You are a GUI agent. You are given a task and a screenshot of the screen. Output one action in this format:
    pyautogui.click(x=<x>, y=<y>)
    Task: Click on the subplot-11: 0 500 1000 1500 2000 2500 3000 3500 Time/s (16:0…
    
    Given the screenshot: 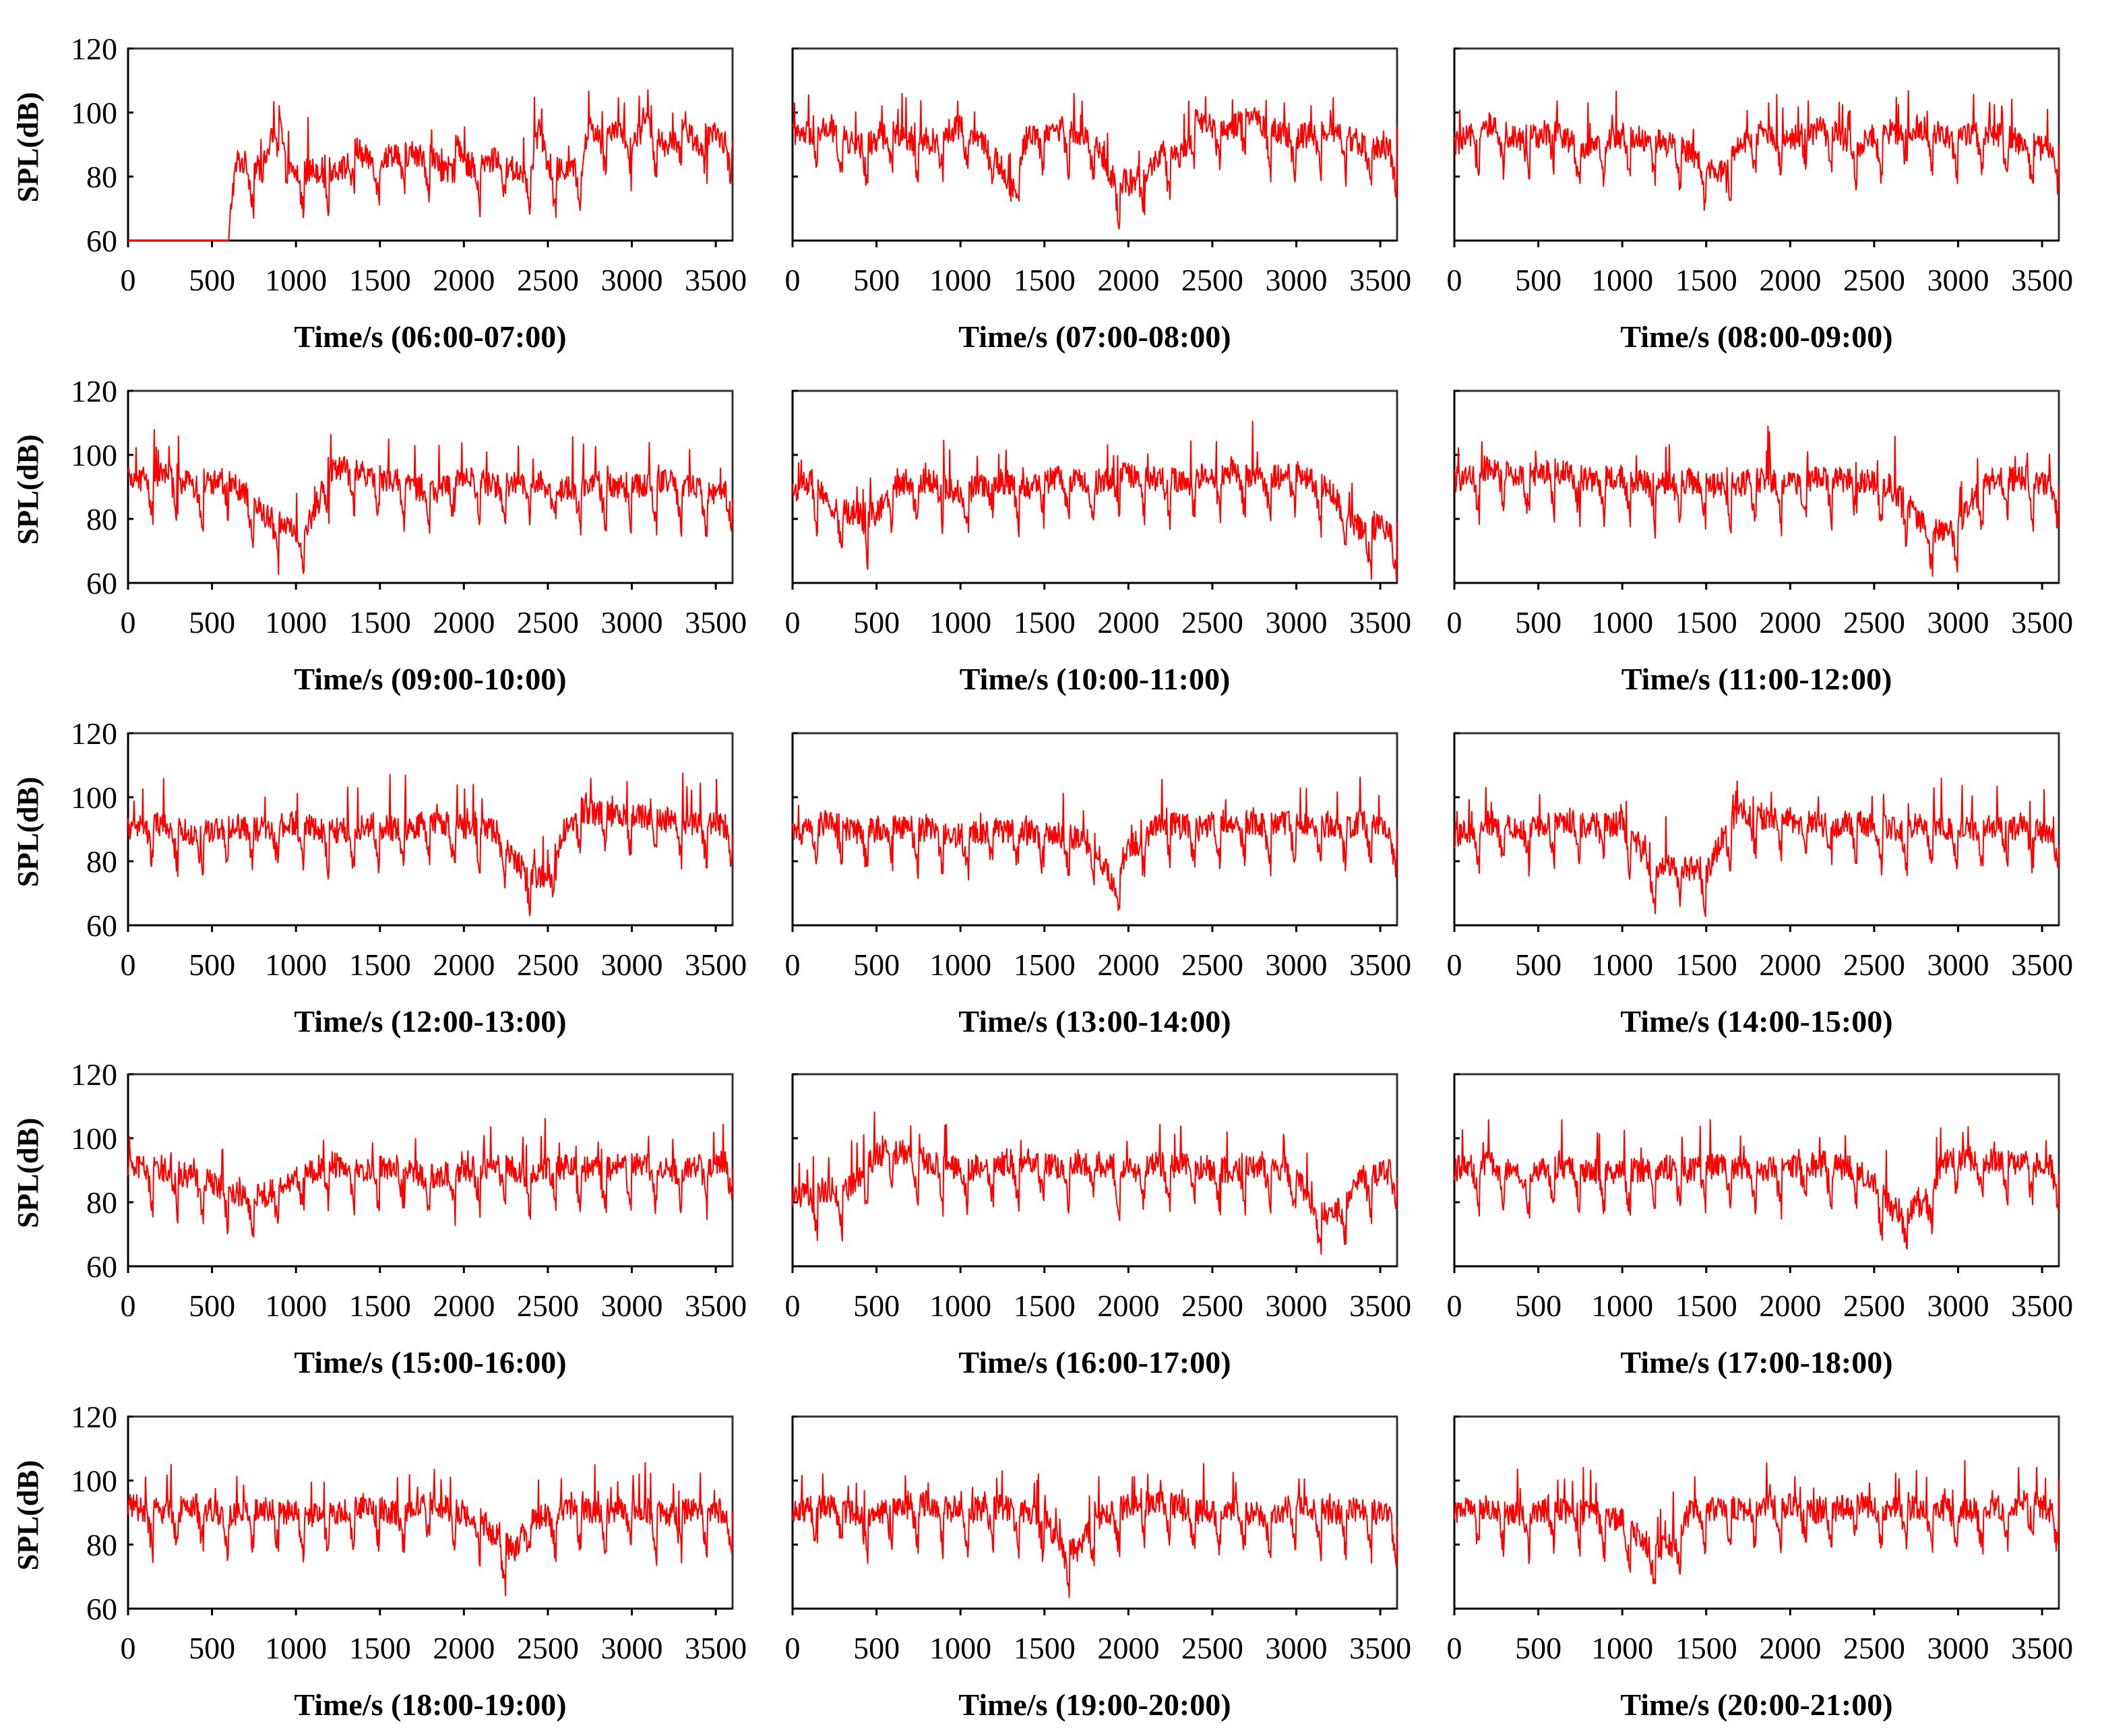 What is the action you would take?
    pyautogui.click(x=1098, y=1226)
    